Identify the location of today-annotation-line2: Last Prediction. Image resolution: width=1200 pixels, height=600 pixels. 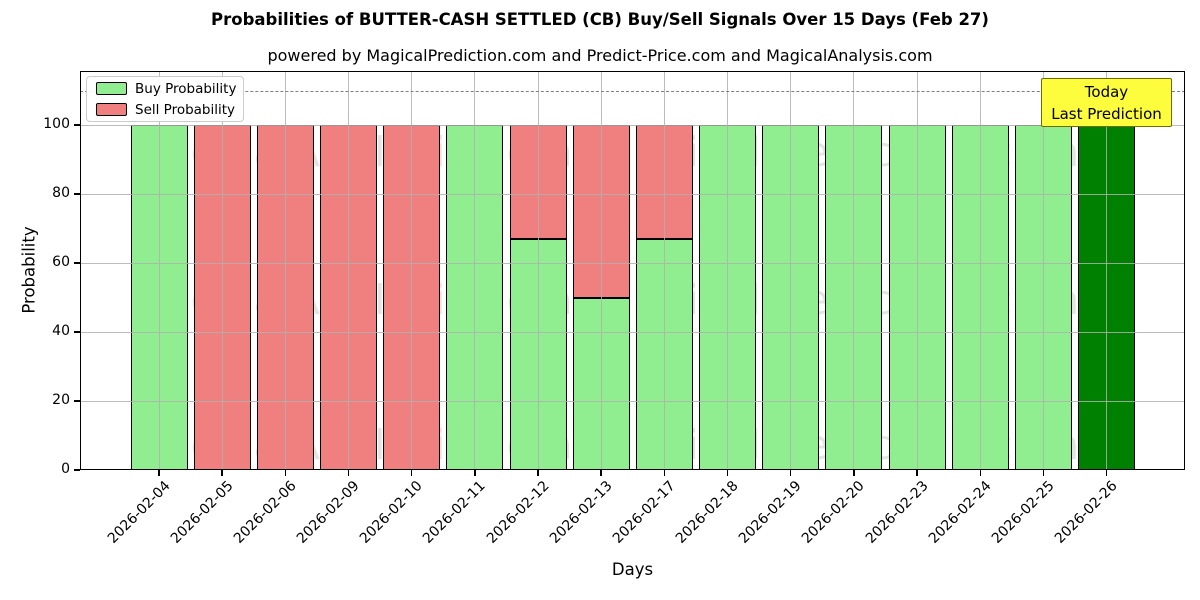
(1106, 113).